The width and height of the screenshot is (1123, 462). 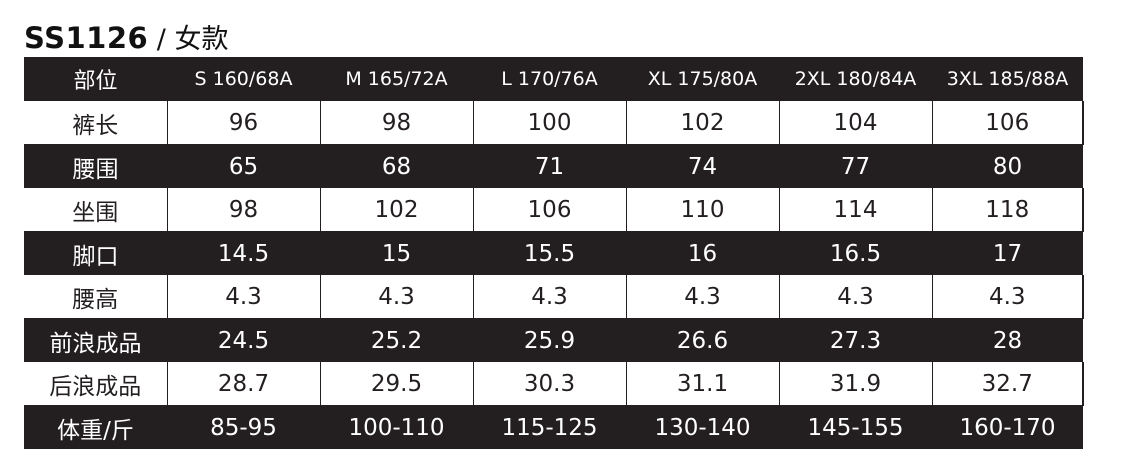 What do you see at coordinates (243, 340) in the screenshot?
I see `measurement-cell: 24.5` at bounding box center [243, 340].